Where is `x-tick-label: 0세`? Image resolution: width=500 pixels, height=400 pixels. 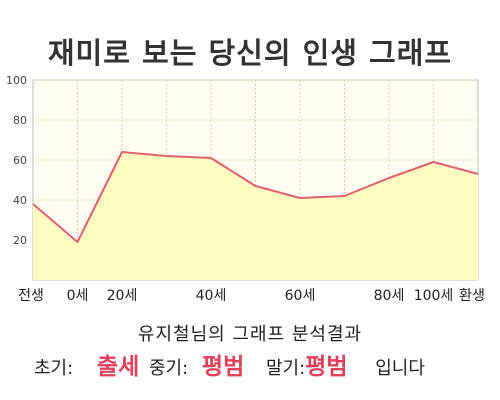
x-tick-label: 0세 is located at coordinates (78, 296).